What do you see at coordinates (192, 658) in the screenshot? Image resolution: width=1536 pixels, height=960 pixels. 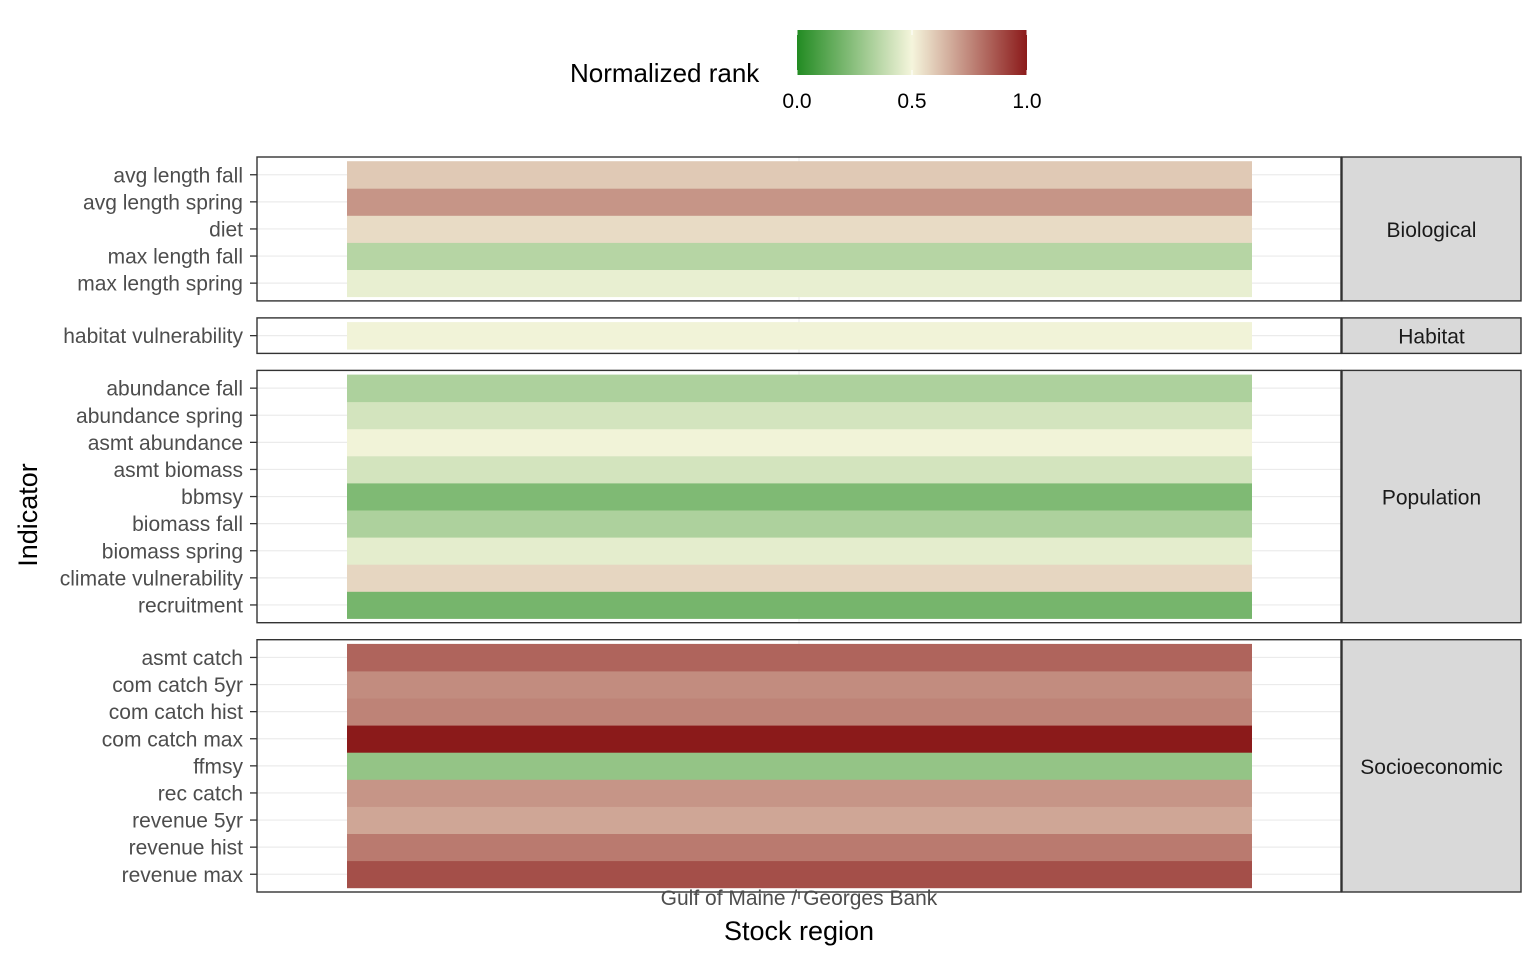 I see `y-tick-label: asmt catch` at bounding box center [192, 658].